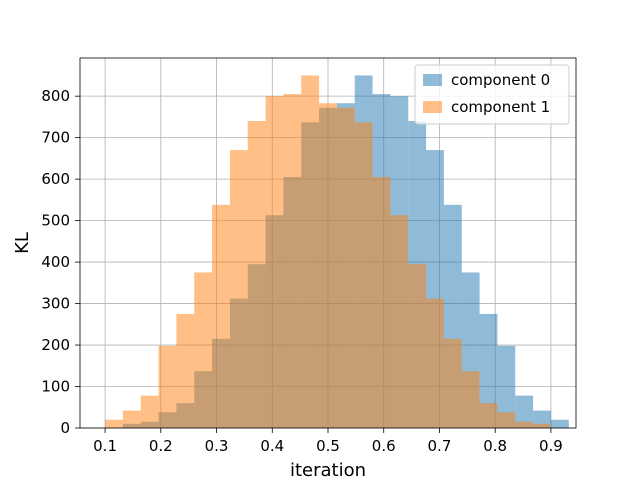 This screenshot has height=480, width=640. I want to click on y-tick-label: 800, so click(55, 96).